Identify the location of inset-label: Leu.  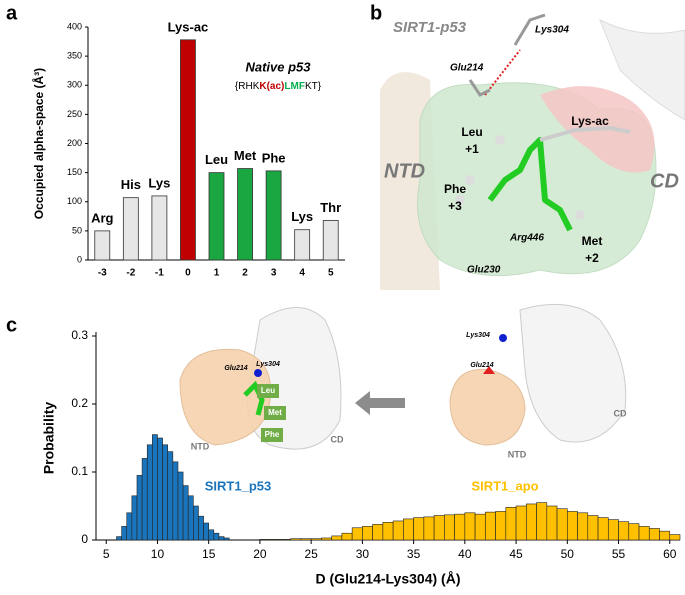
(268, 390).